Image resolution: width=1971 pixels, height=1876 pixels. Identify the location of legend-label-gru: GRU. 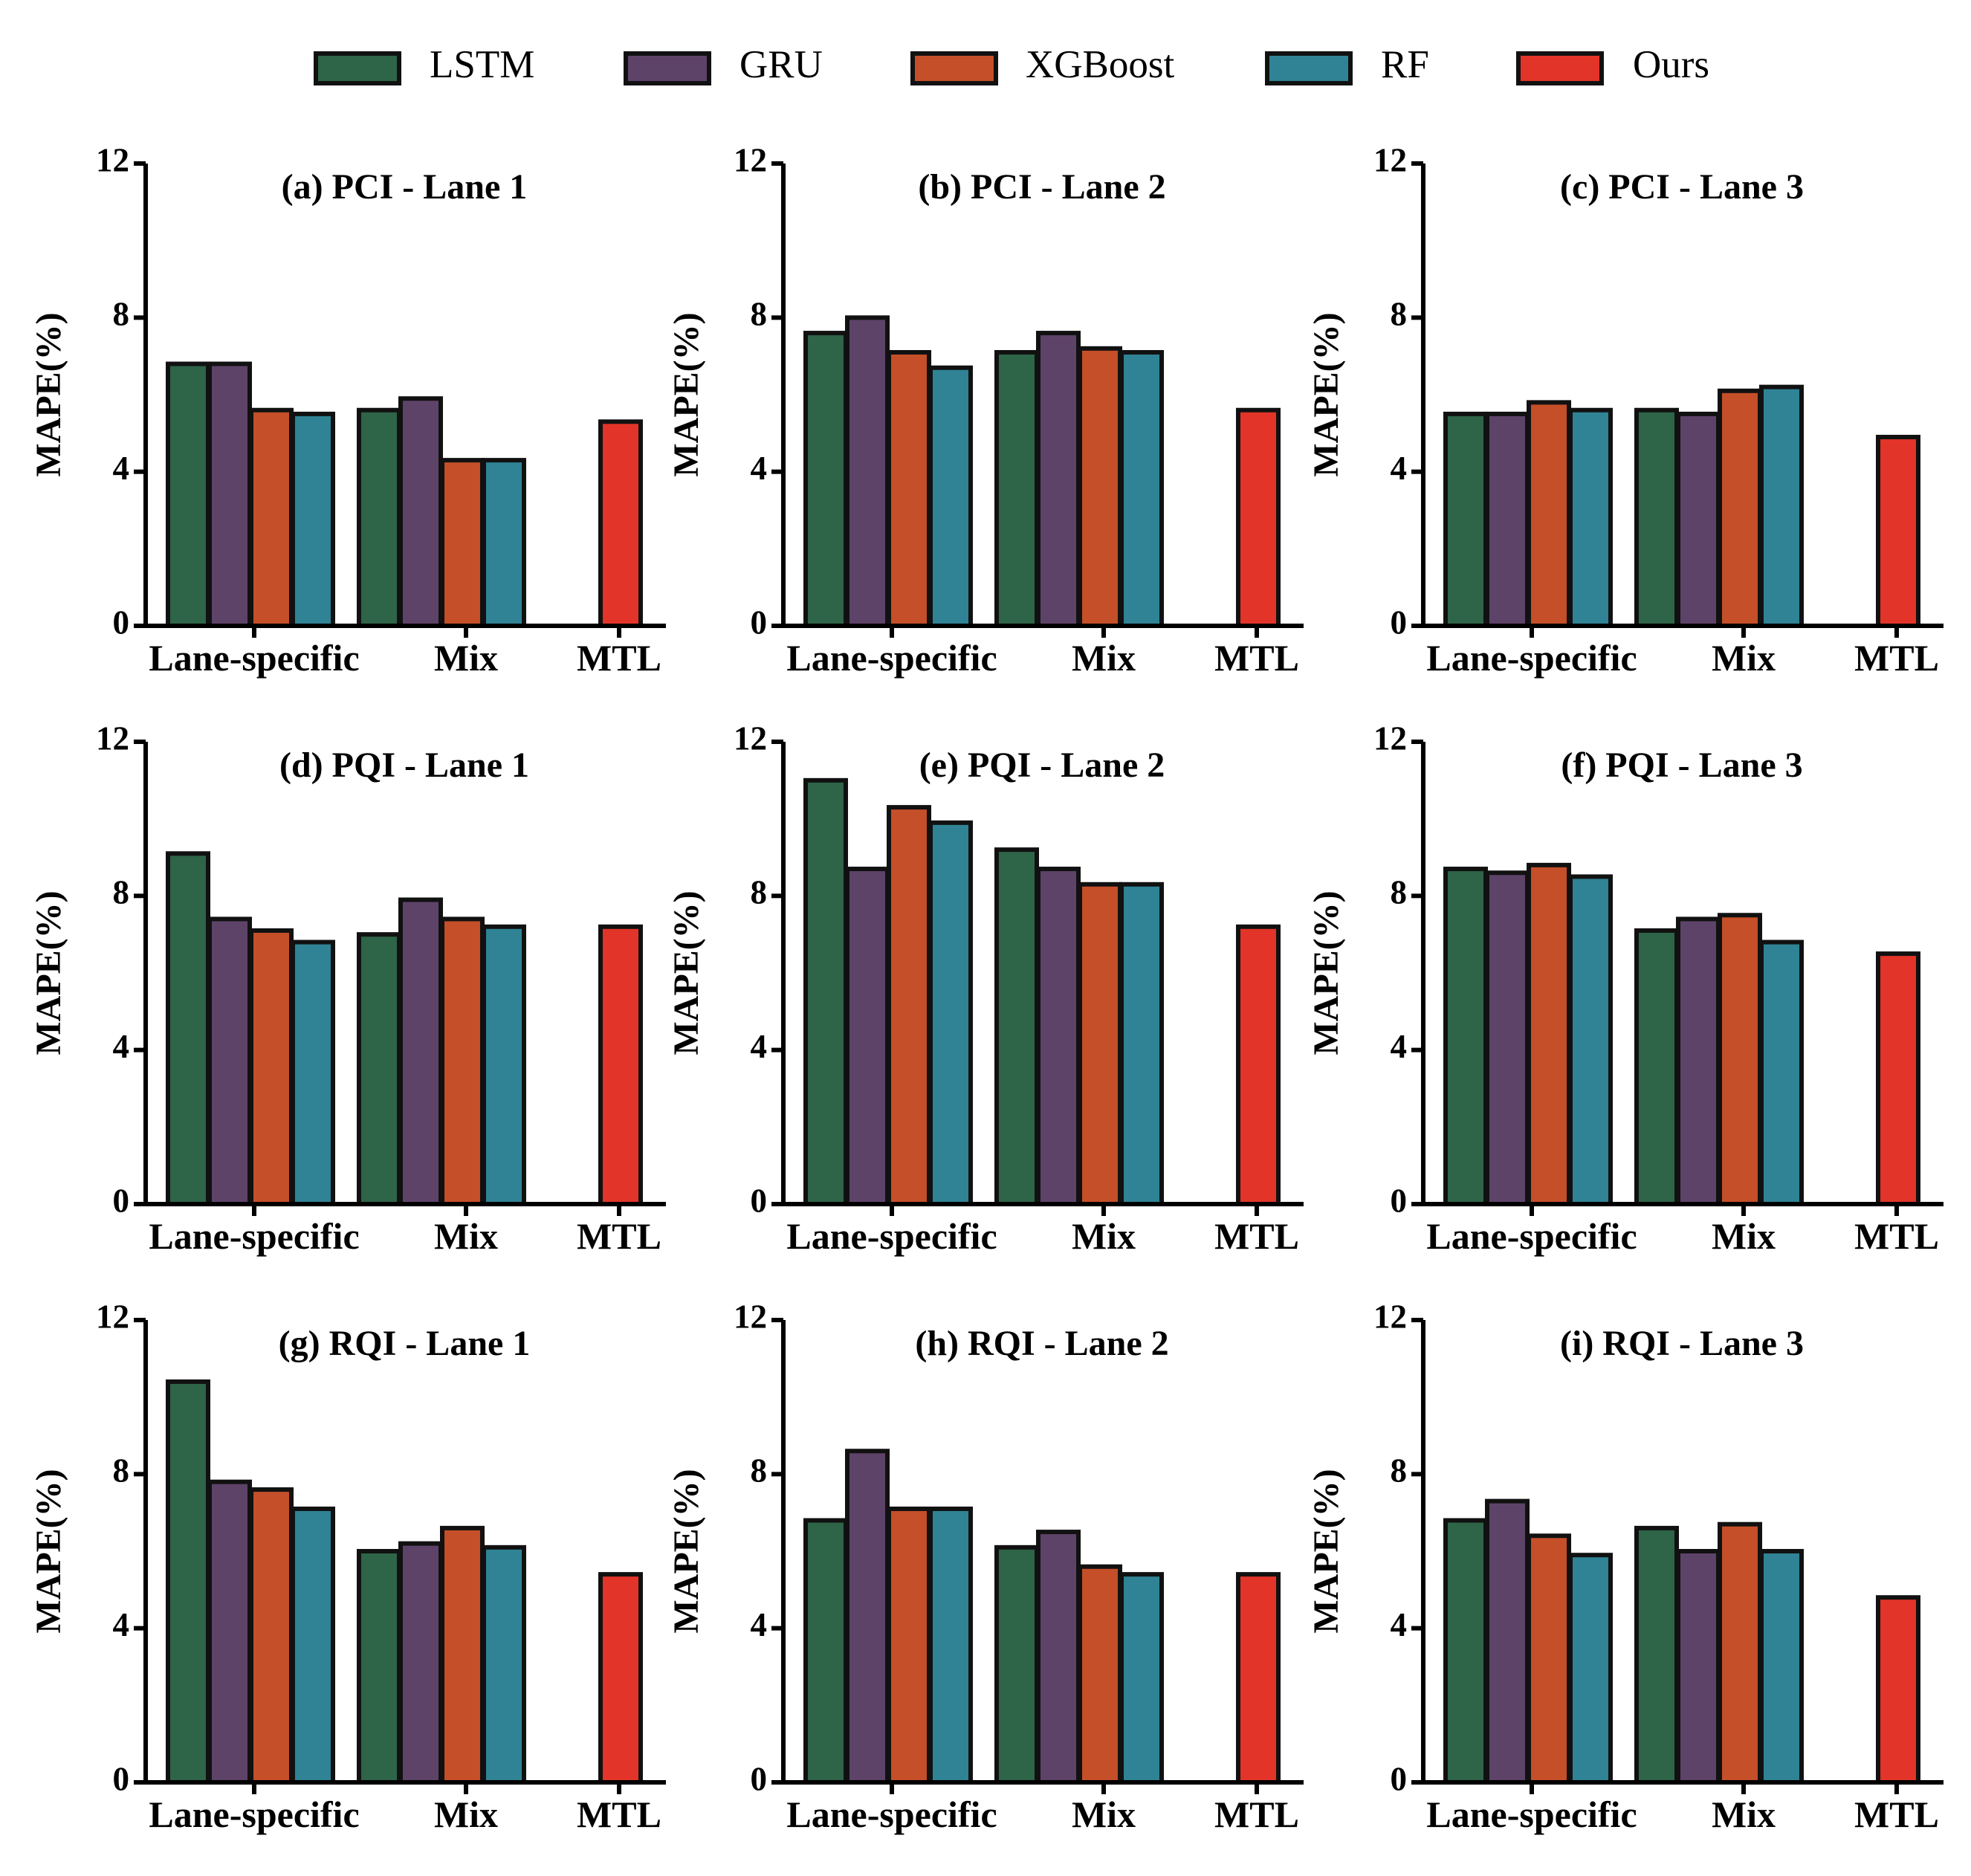
(781, 64).